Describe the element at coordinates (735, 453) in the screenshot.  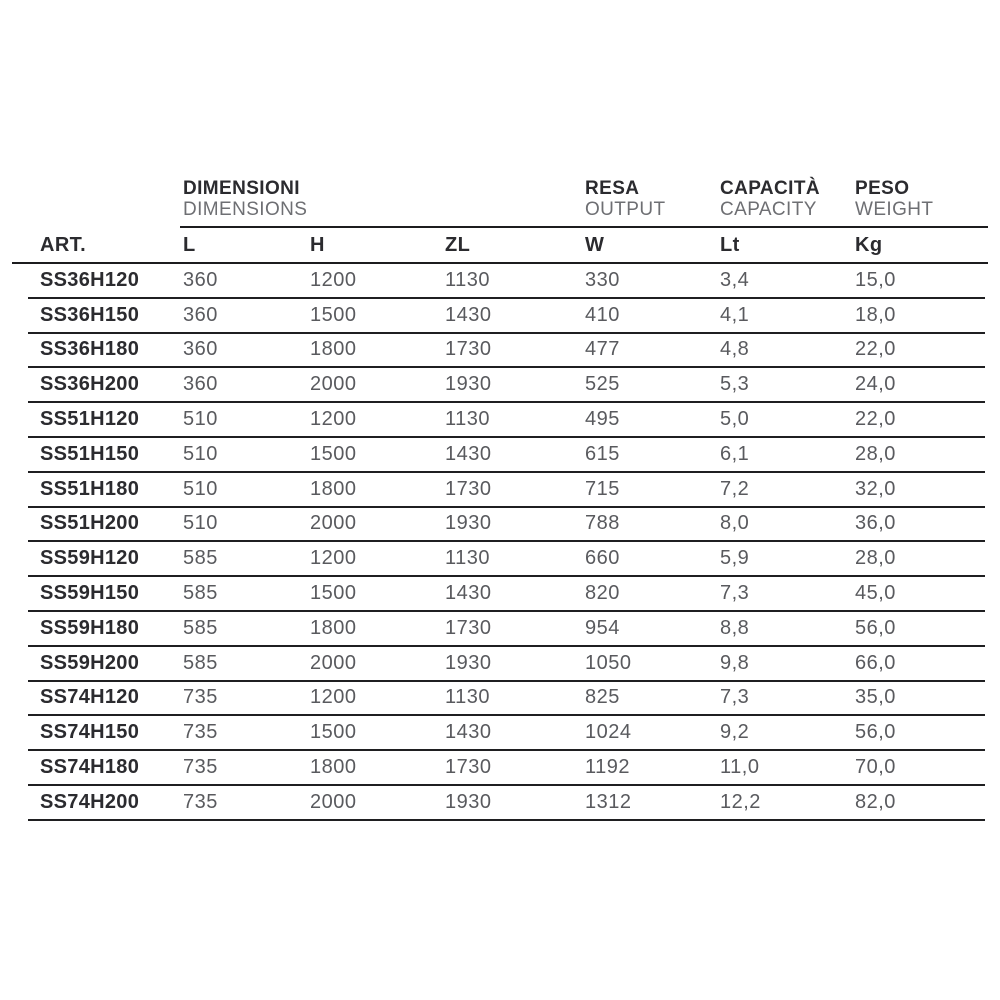
I see `cell-lt: 6,1` at that location.